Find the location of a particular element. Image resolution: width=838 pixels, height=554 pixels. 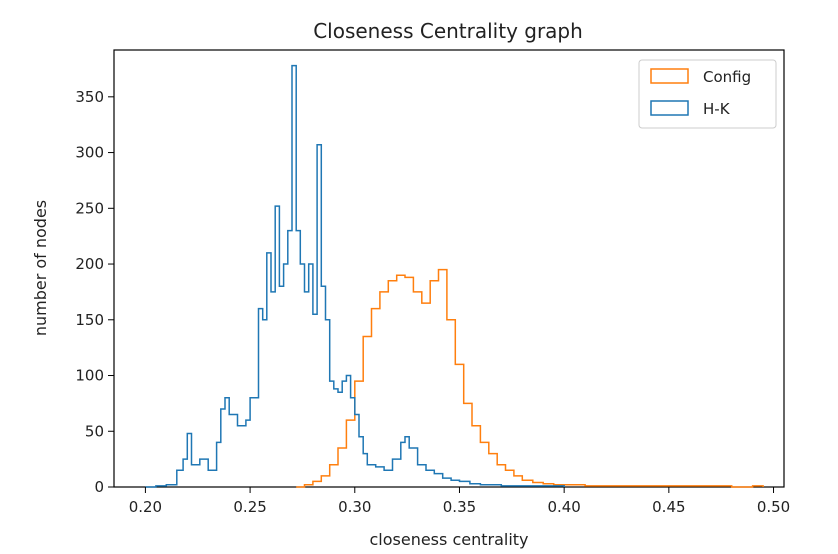

x-axis-ticks: 0.20 0.25 0.30 0.35 0.40 0.45 0.50 is located at coordinates (459, 501).